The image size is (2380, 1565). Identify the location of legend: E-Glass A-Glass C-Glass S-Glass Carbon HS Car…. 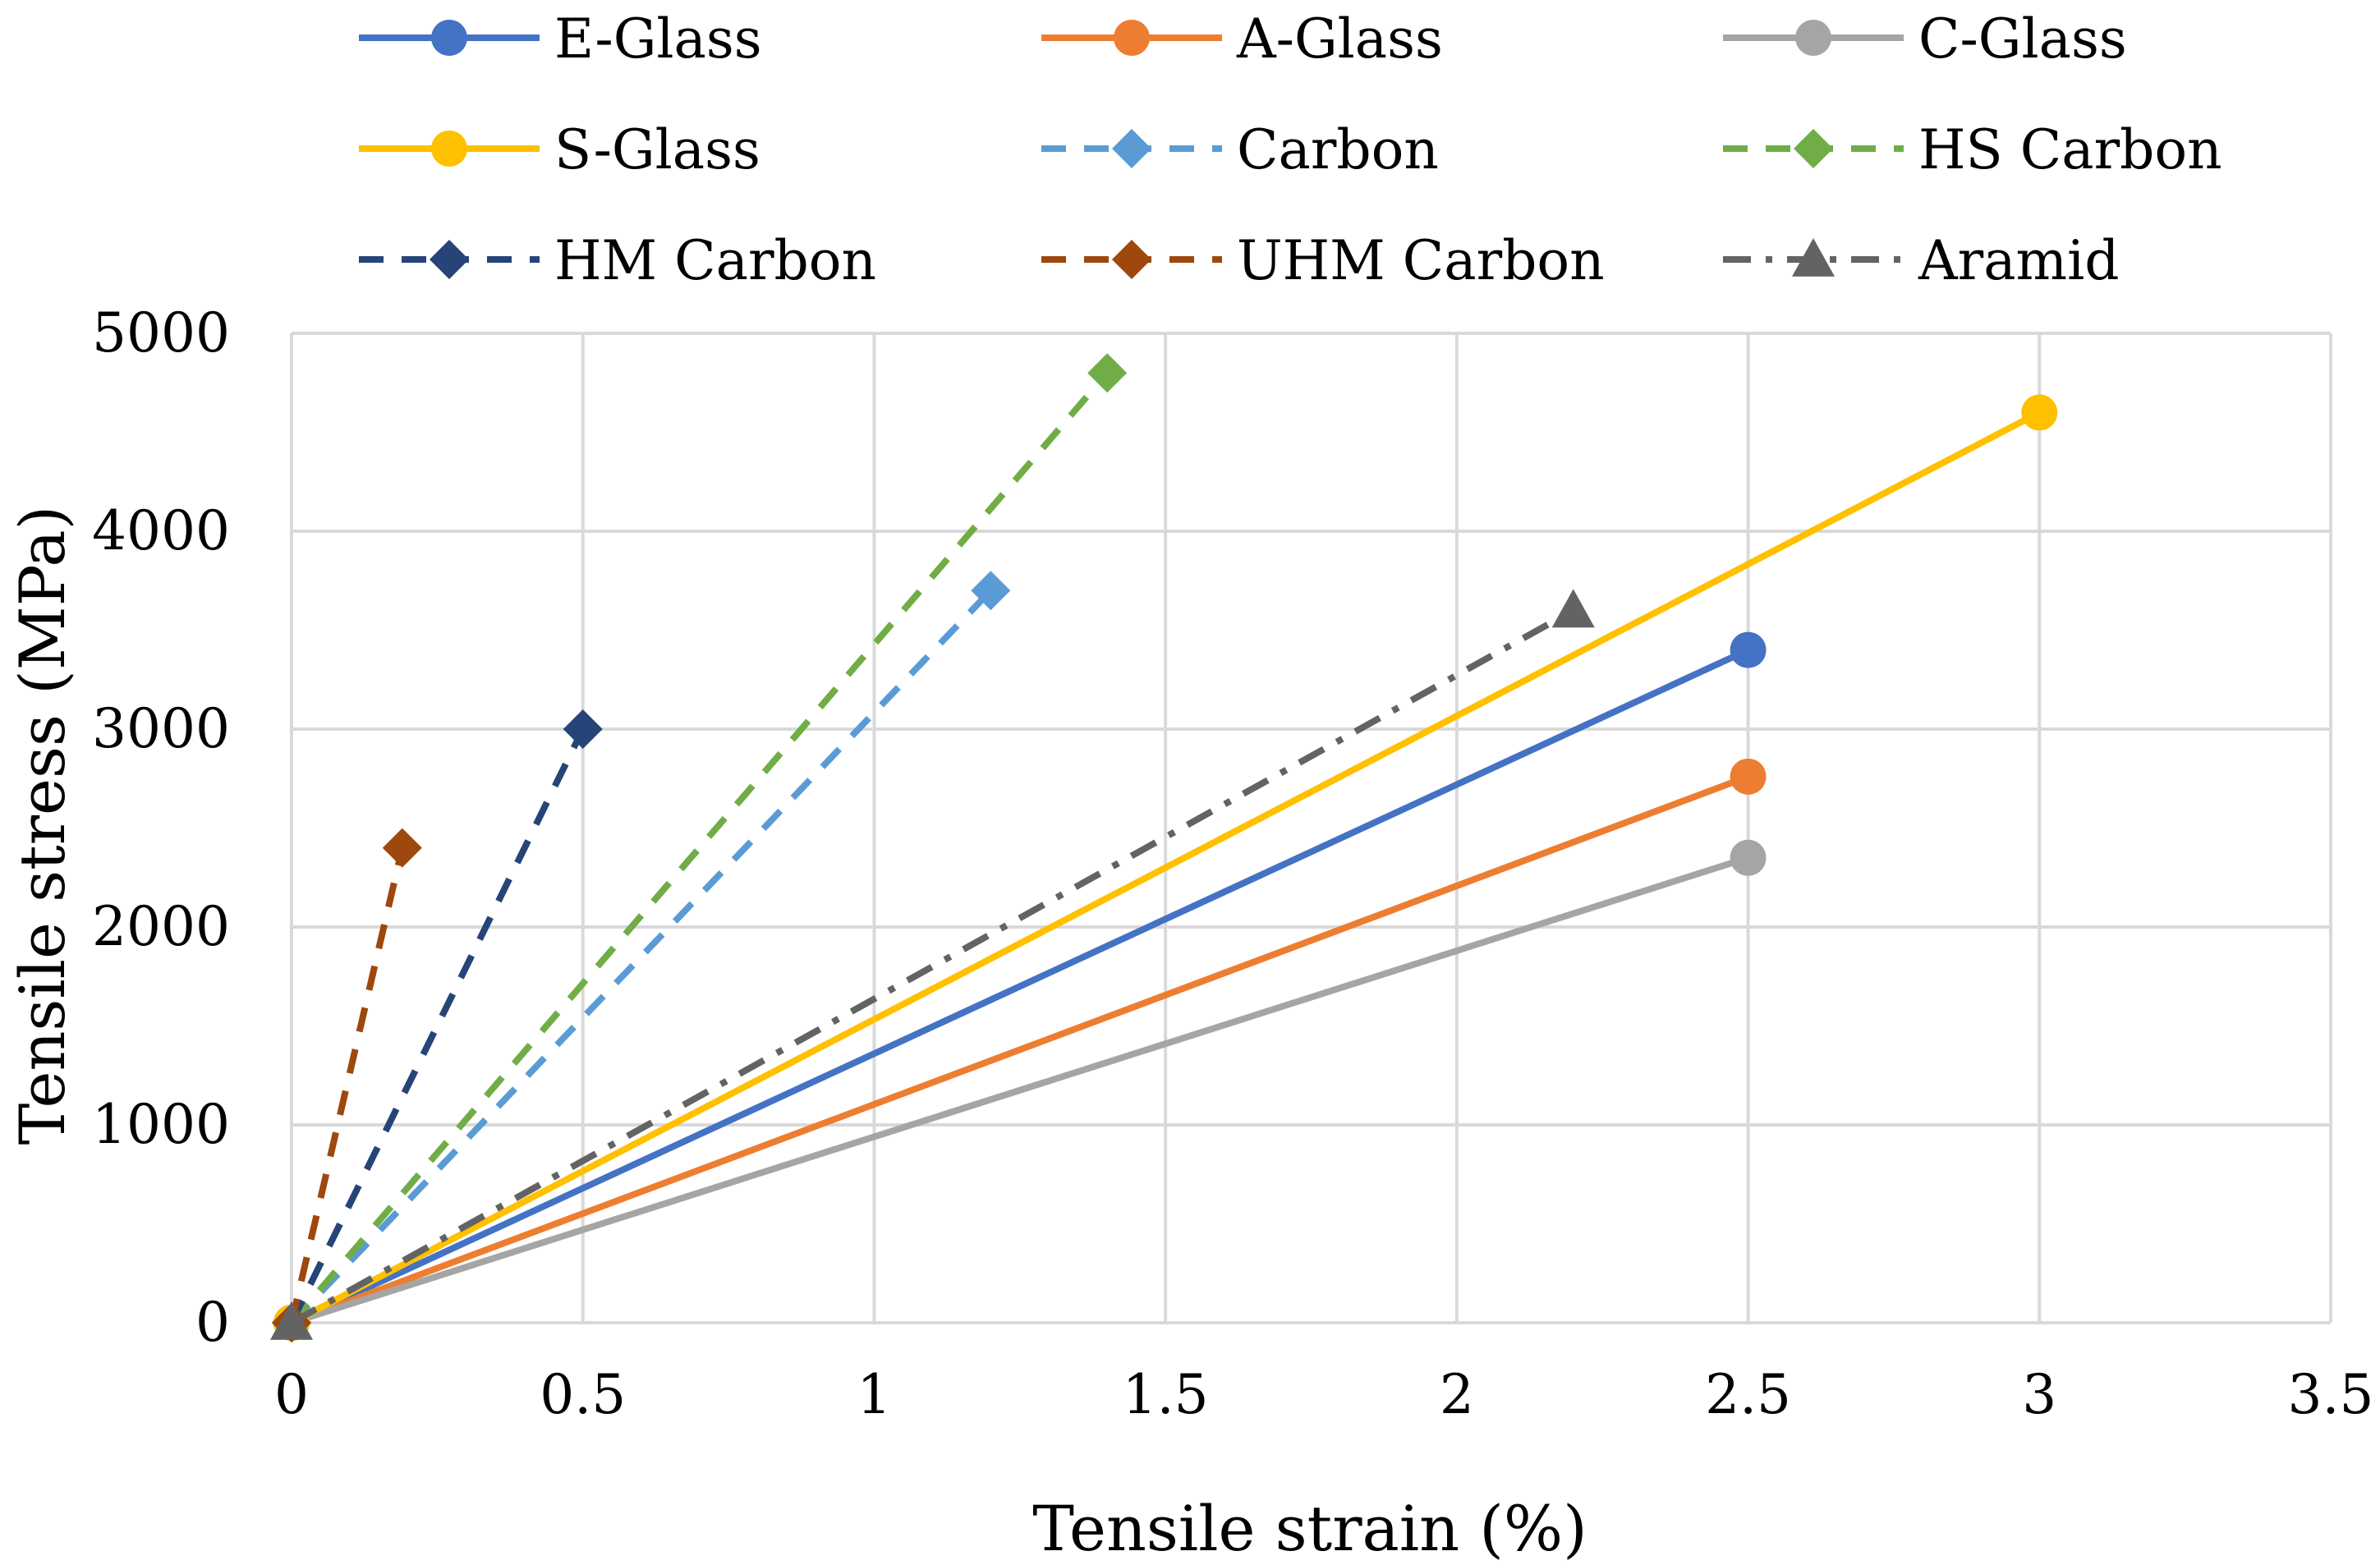
(1290, 150).